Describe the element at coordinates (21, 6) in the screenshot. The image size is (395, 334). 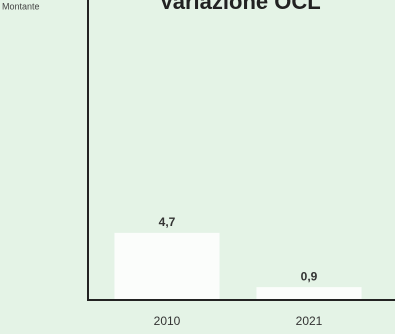
I see `y-axis-label: Montante` at that location.